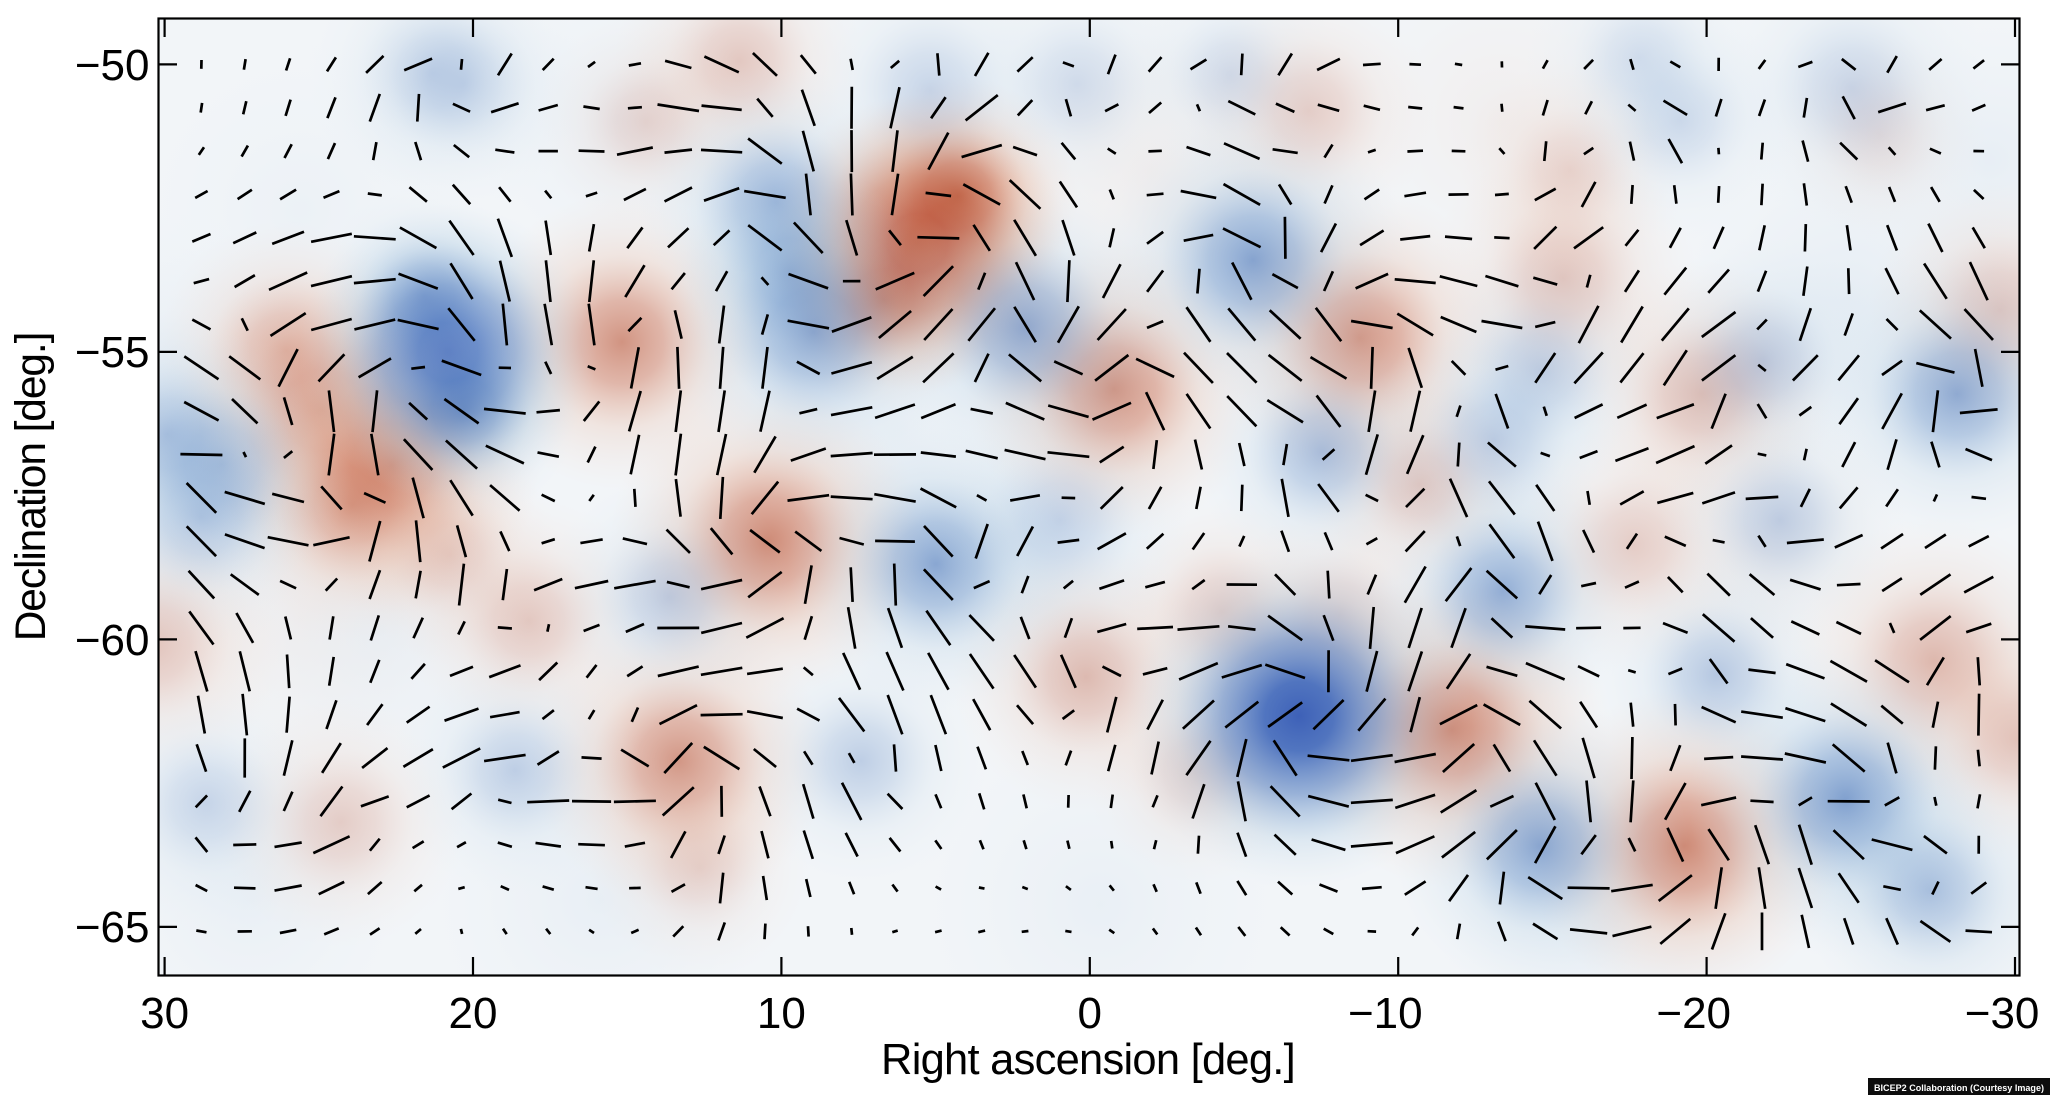 Image resolution: width=2050 pixels, height=1095 pixels. What do you see at coordinates (164, 1013) in the screenshot?
I see `svg-text: 30` at bounding box center [164, 1013].